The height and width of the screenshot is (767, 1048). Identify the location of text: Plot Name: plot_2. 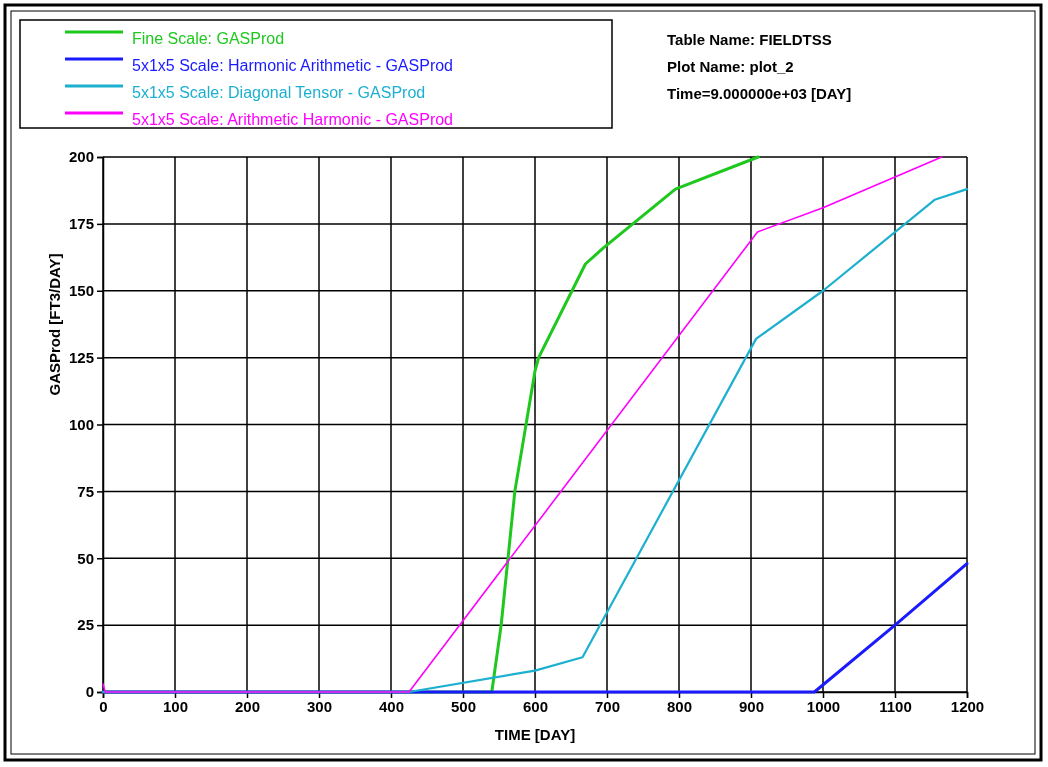
(730, 66).